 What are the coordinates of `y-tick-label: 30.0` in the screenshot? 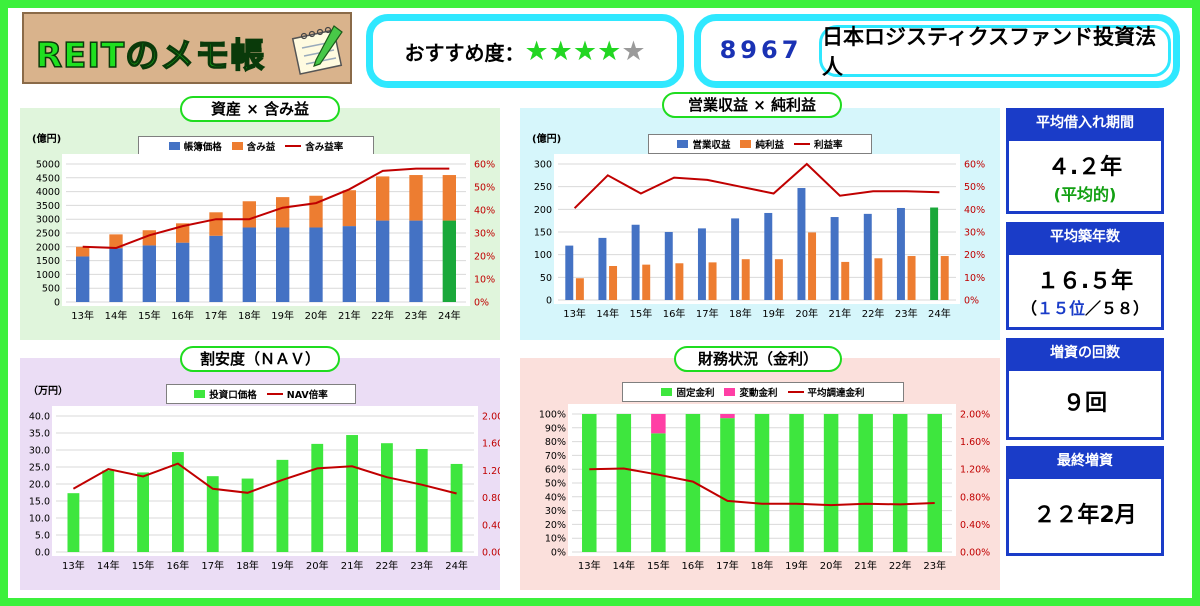 It's located at (39, 451).